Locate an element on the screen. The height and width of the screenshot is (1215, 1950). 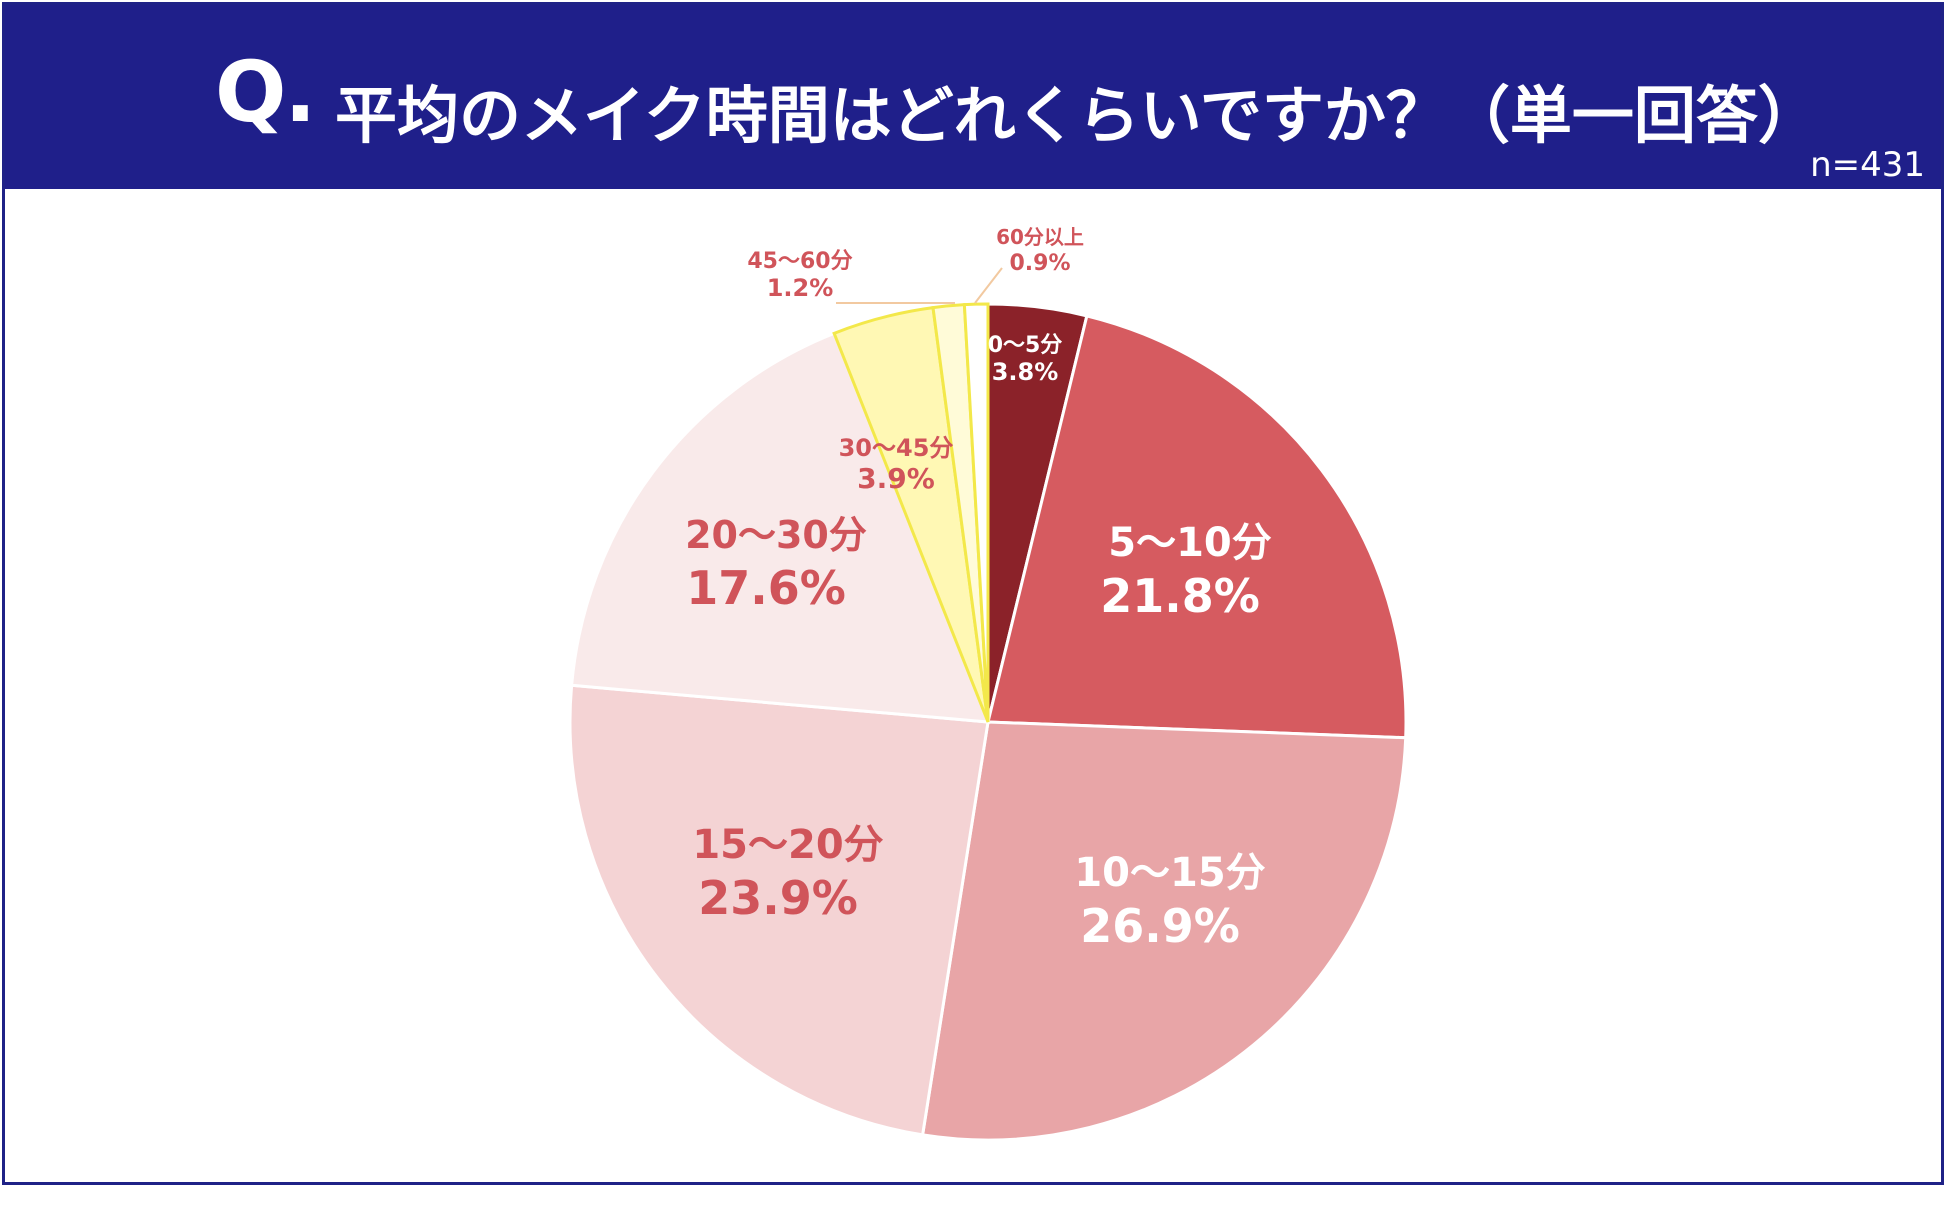
chart-title: 平均のメイク時間はどれくらいですか？（単一回答） is located at coordinates (1077, 115).